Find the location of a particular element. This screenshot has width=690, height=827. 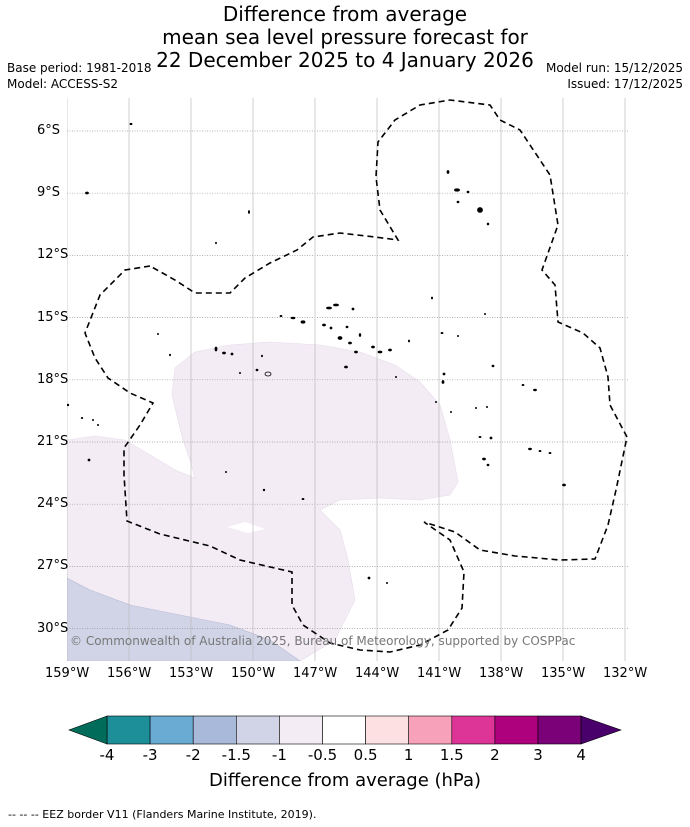

lon-label: 159°W is located at coordinates (67, 673).